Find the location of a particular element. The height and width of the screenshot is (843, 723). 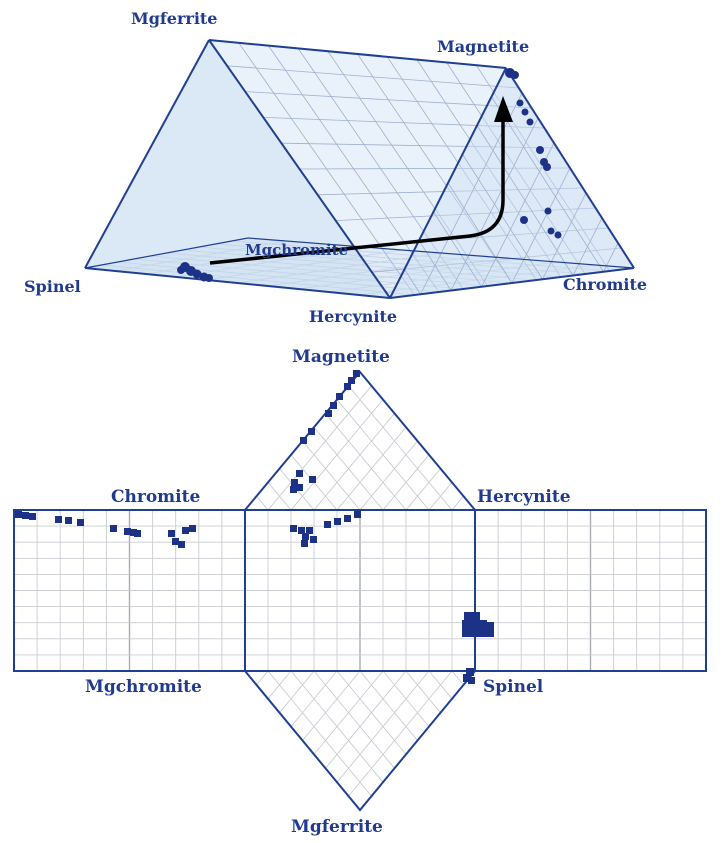

trend-arrow is located at coordinates (357, 191).